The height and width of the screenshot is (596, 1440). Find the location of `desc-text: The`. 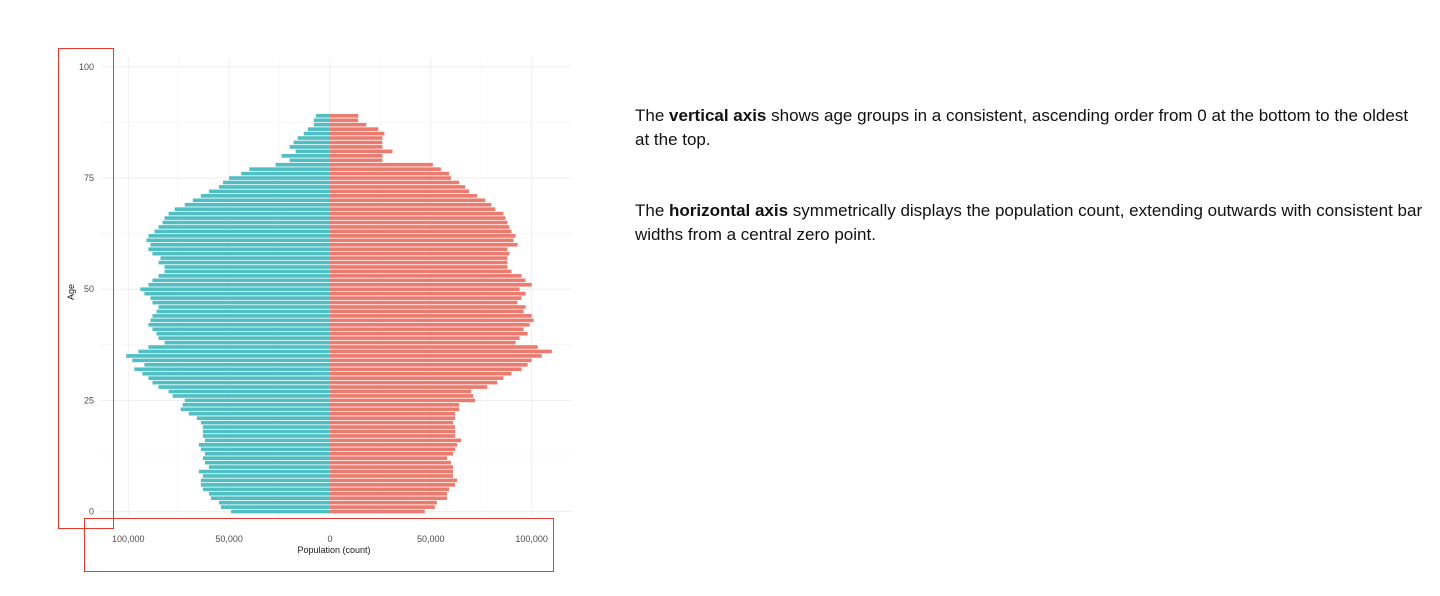

desc-text: The is located at coordinates (652, 210).